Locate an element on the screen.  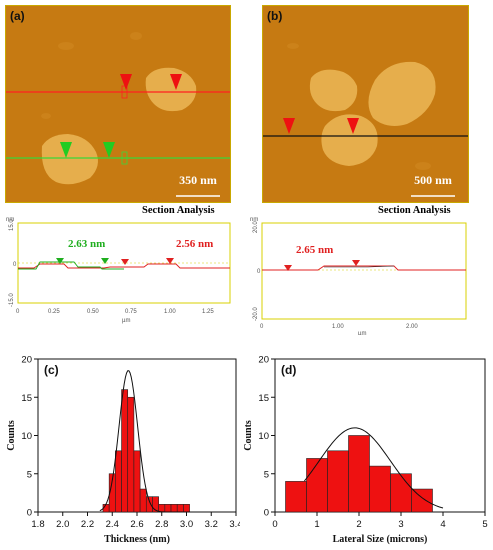
section-a-ytick-top: 15.0 is located at coordinates (12, 225).